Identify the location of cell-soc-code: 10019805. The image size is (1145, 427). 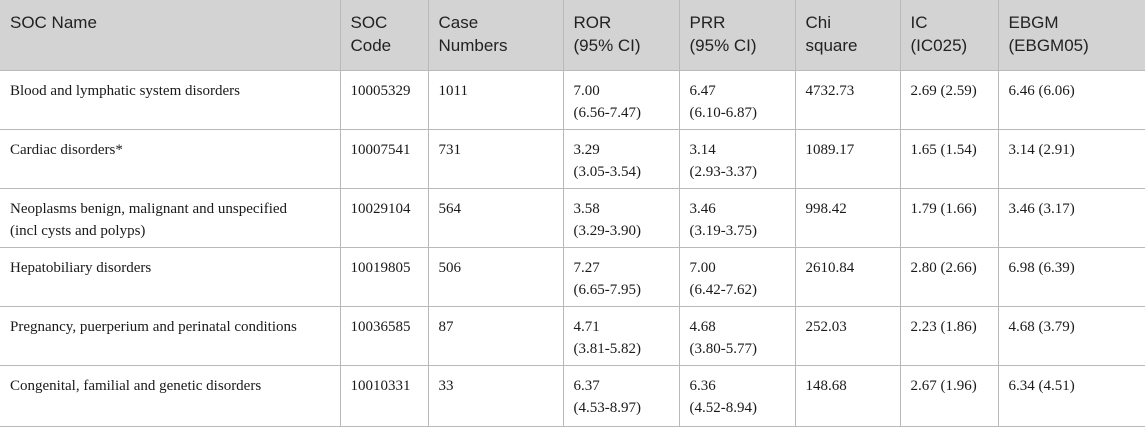
(384, 276).